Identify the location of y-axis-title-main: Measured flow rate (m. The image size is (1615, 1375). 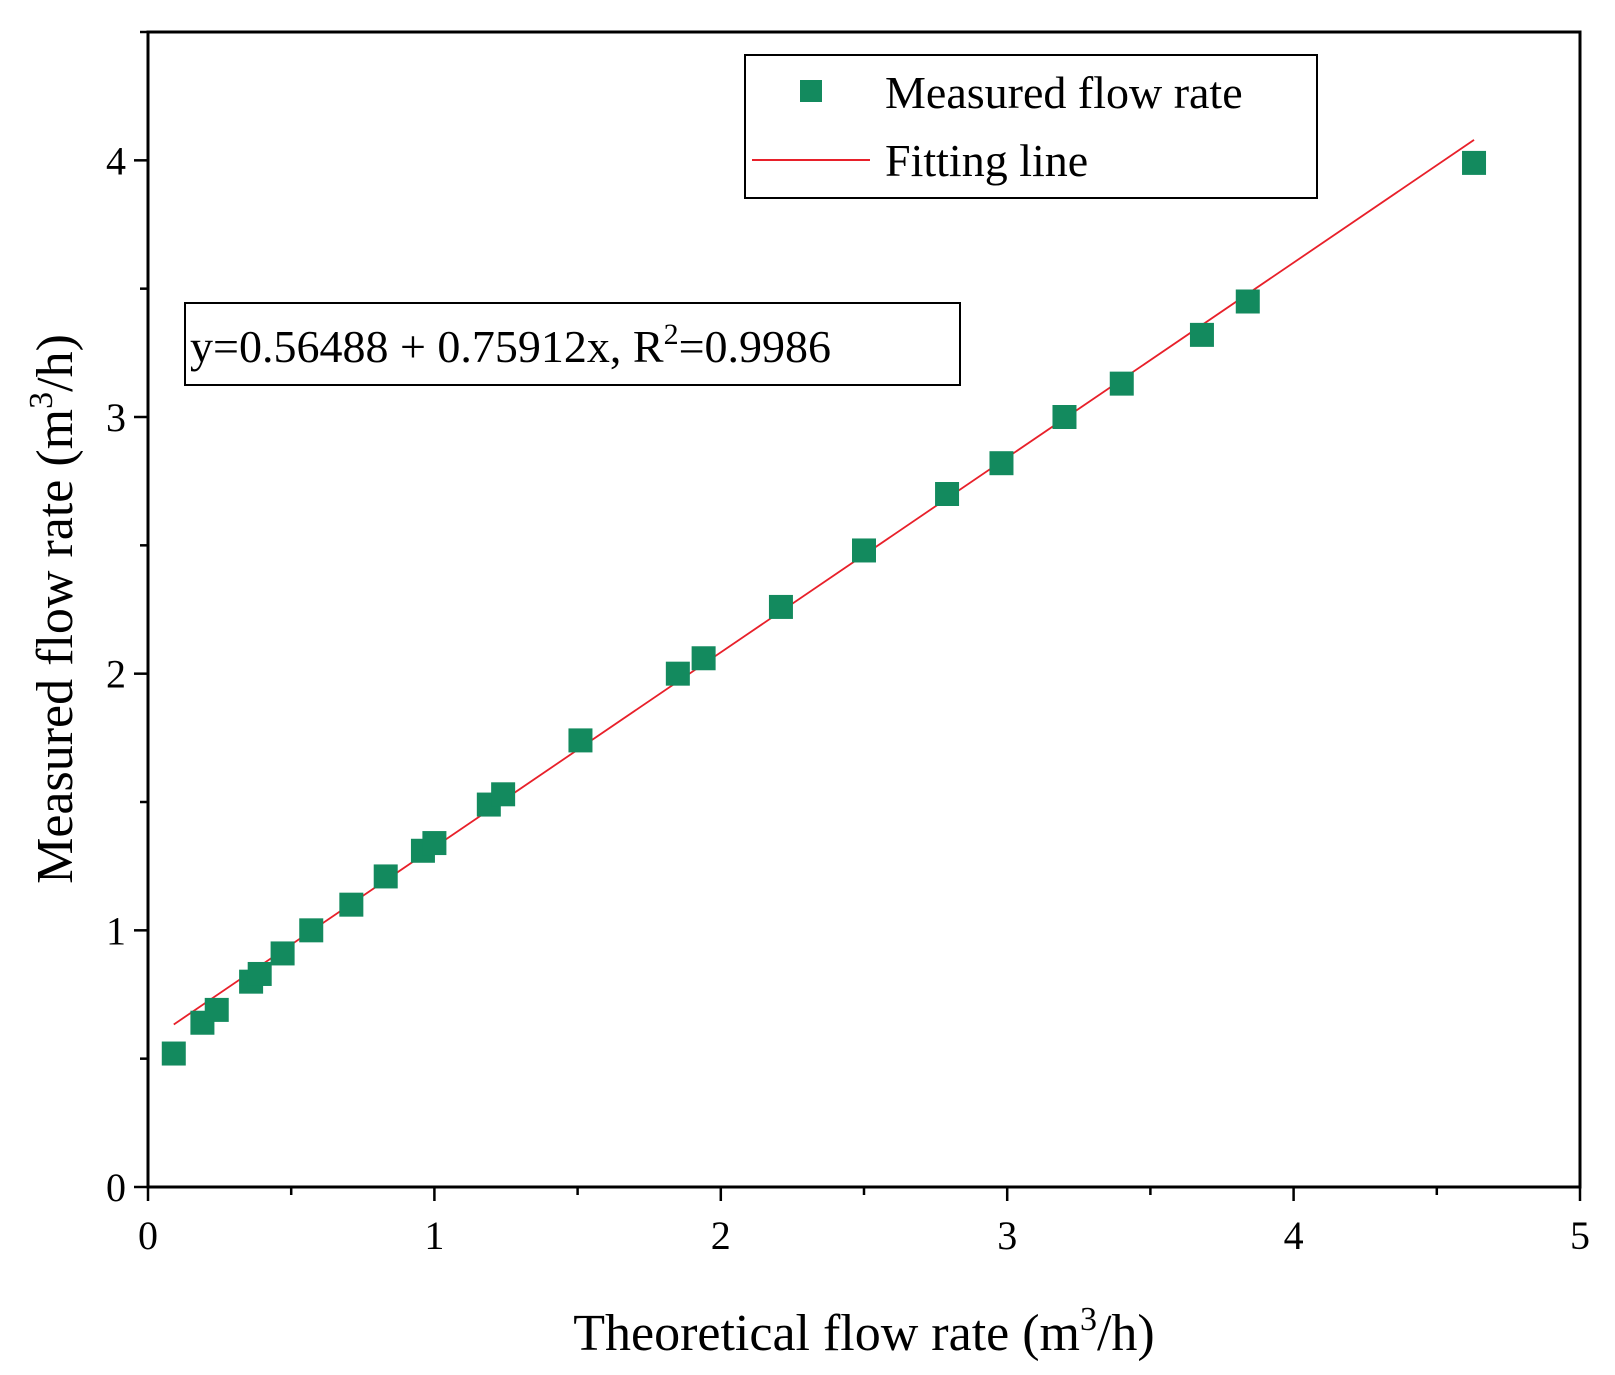
(55, 646).